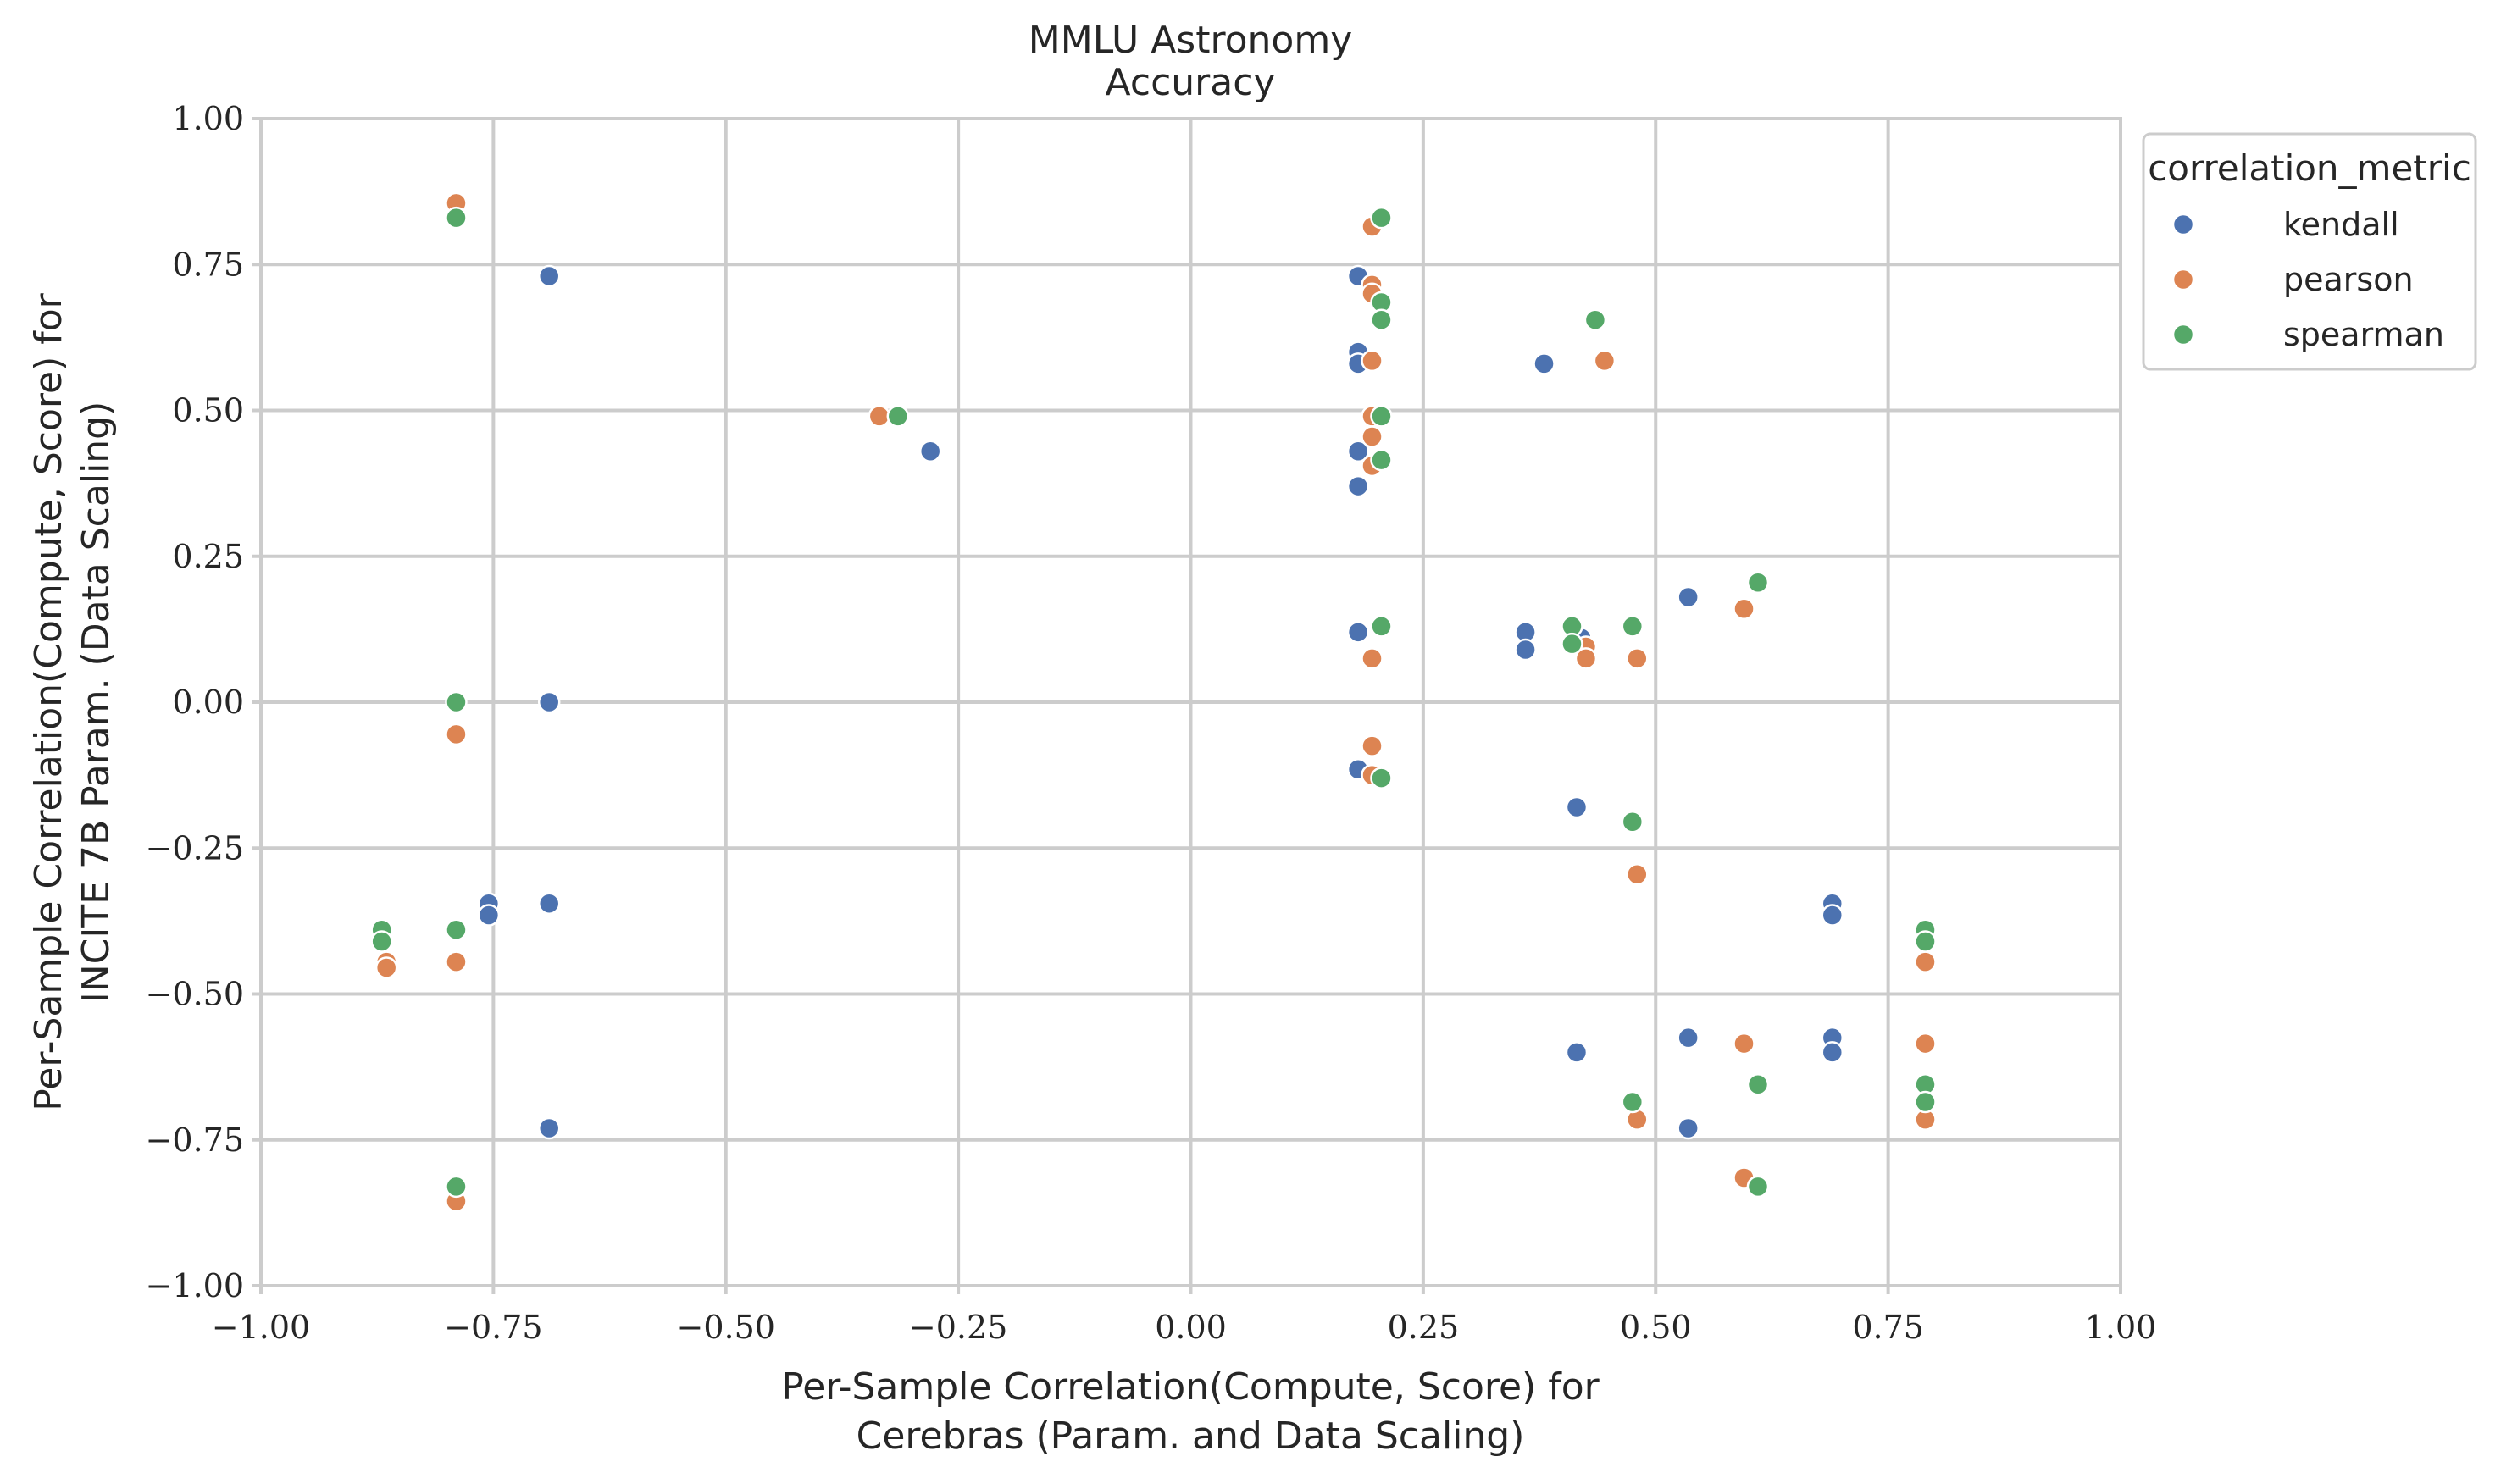  Describe the element at coordinates (2348, 279) in the screenshot. I see `legend-label-pearson: pearson` at that location.